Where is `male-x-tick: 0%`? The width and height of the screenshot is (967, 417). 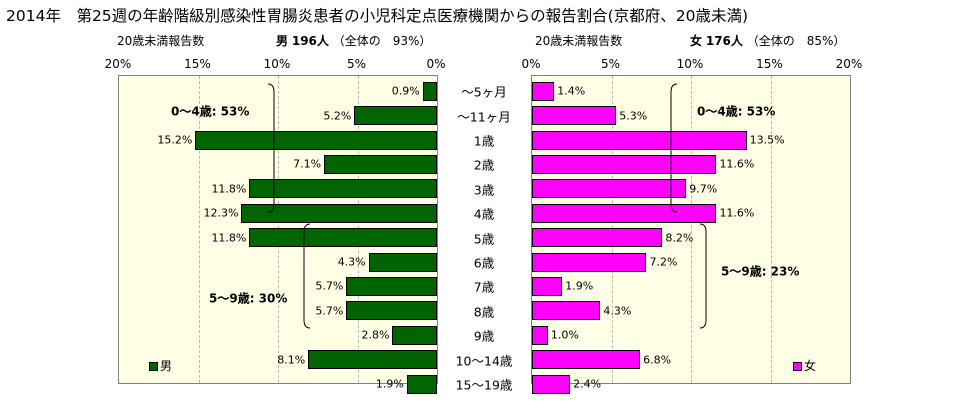 male-x-tick: 0% is located at coordinates (436, 64).